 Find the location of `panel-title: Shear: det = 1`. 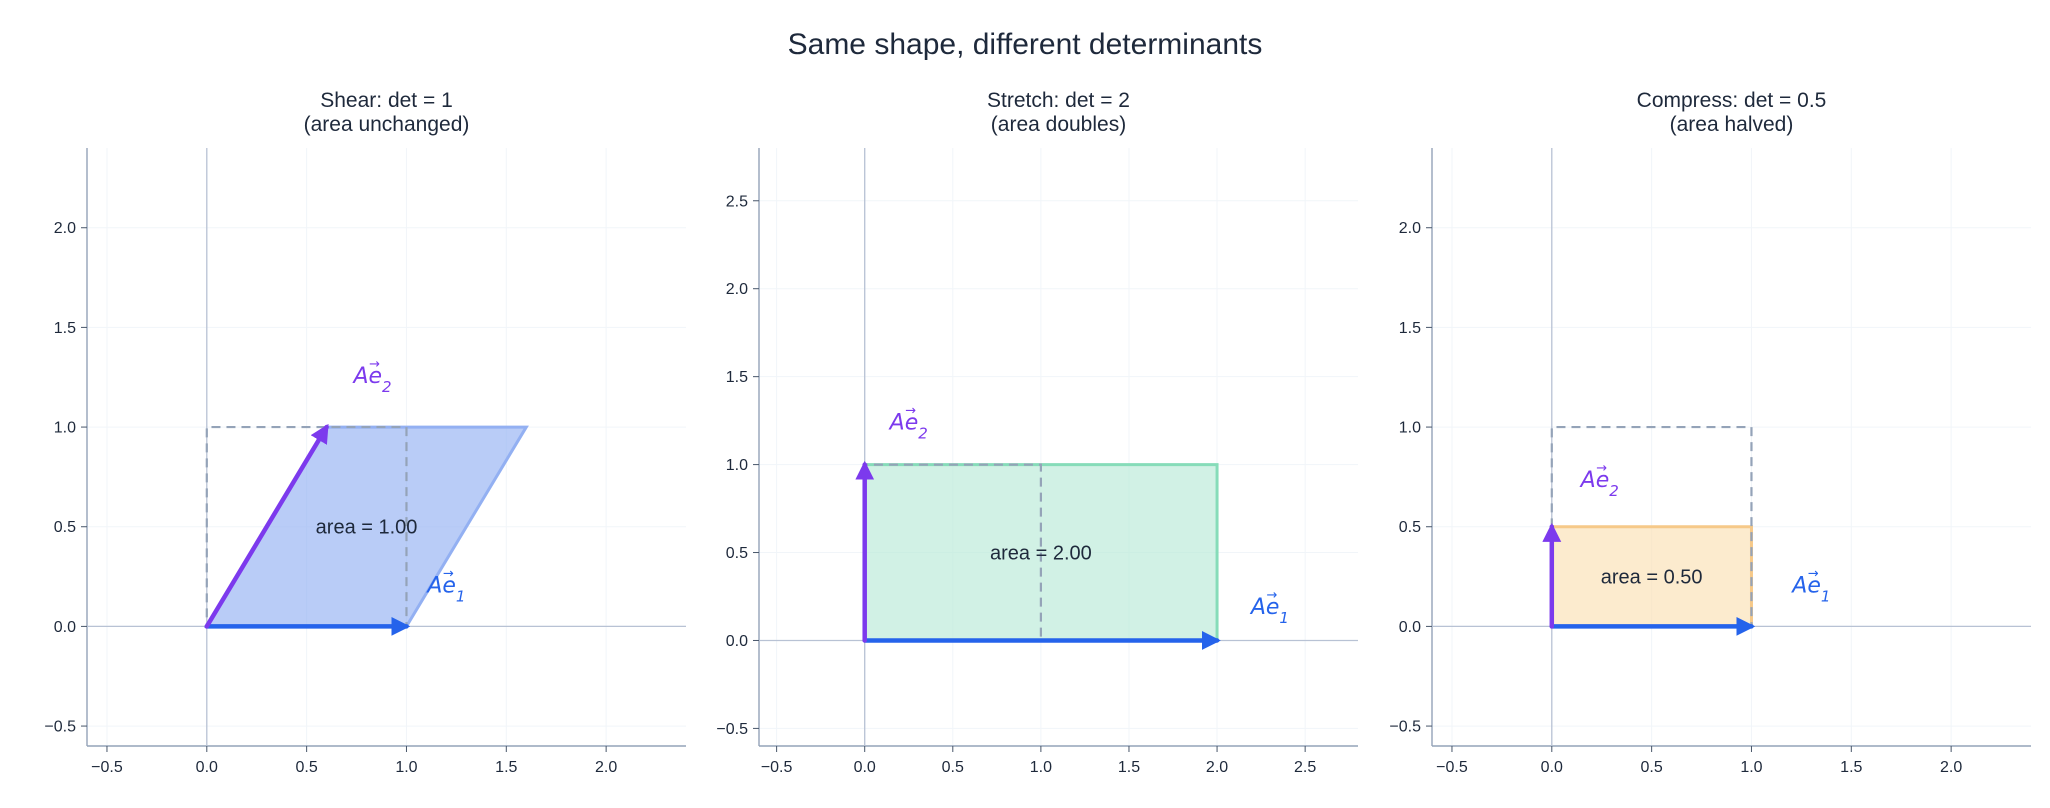

panel-title: Shear: det = 1 is located at coordinates (386, 100).